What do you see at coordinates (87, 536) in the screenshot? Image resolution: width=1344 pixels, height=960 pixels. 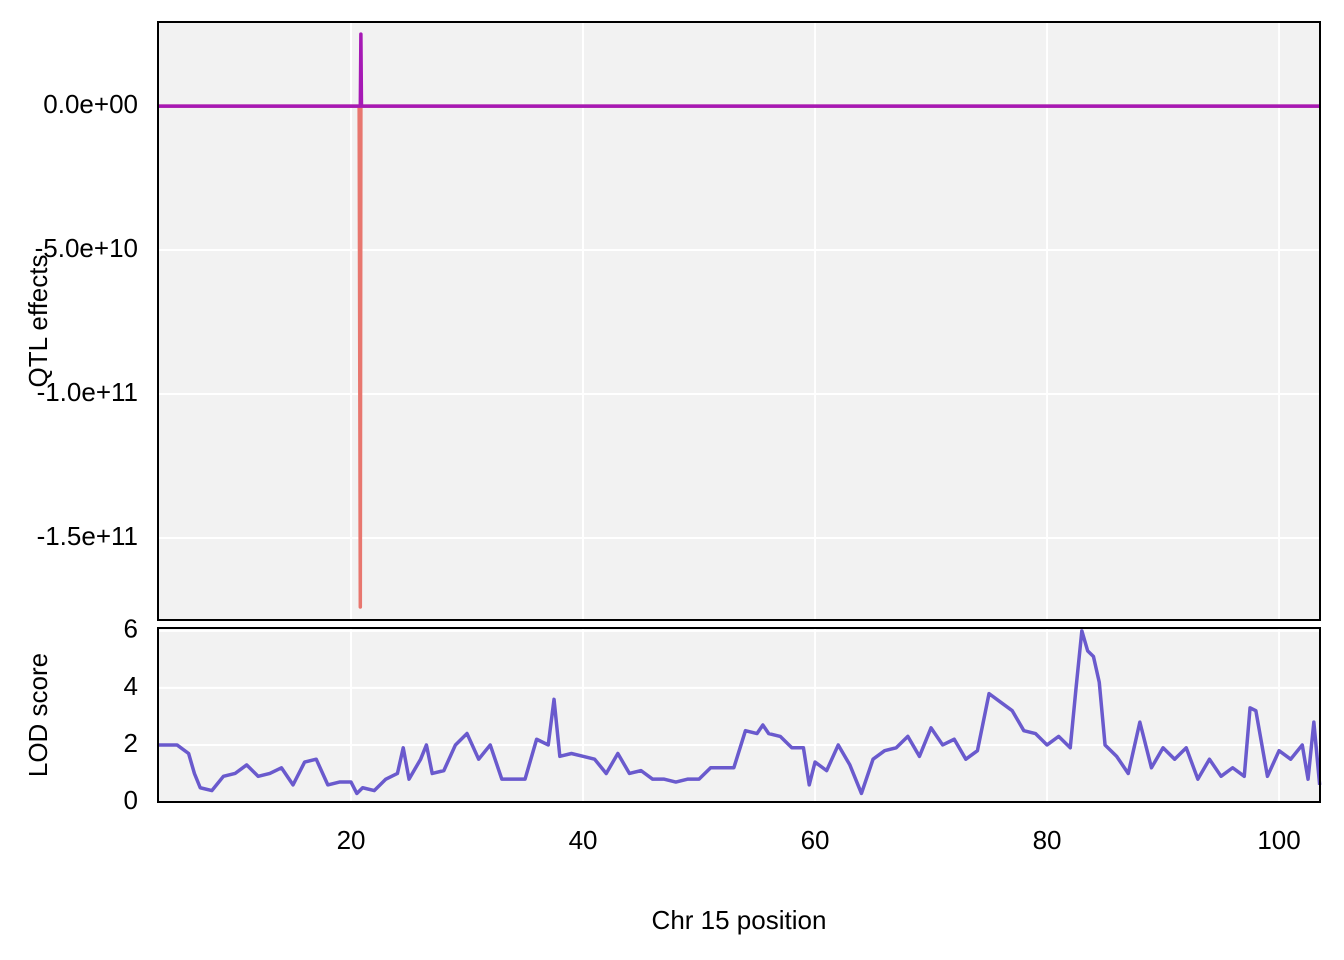 I see `y-tick-label: -1.5e+11` at bounding box center [87, 536].